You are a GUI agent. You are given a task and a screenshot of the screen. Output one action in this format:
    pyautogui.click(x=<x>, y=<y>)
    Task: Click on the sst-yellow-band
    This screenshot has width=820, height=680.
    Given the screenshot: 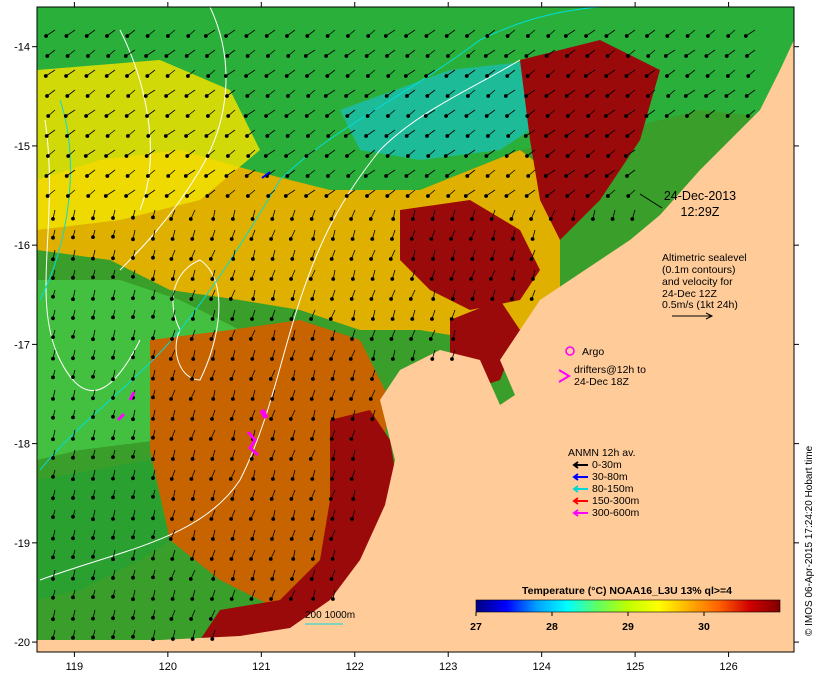 What is the action you would take?
    pyautogui.click(x=148, y=145)
    